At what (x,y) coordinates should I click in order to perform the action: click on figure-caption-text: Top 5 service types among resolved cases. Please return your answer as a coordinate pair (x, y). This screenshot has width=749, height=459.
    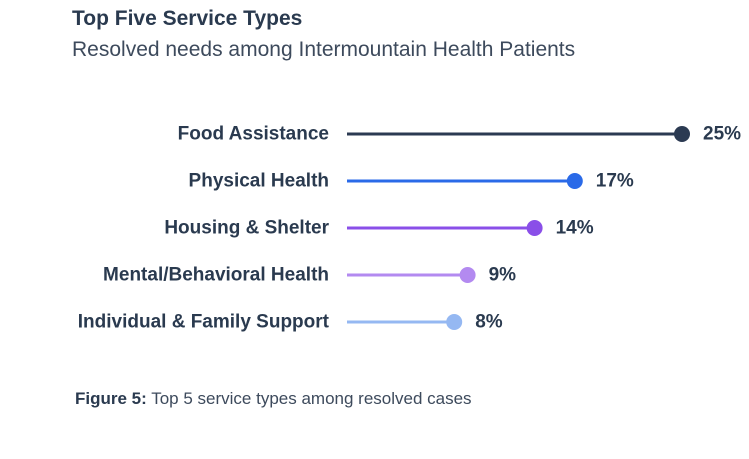
    Looking at the image, I should click on (309, 398).